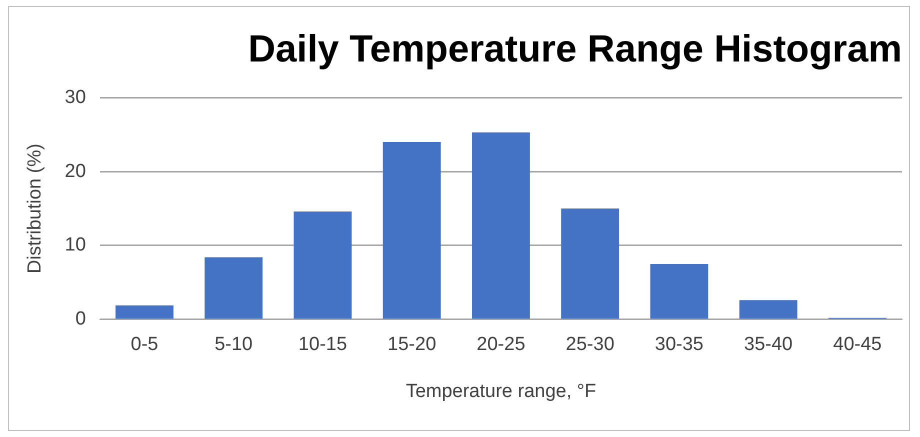  Describe the element at coordinates (768, 345) in the screenshot. I see `x-tick-label: 35-40` at that location.